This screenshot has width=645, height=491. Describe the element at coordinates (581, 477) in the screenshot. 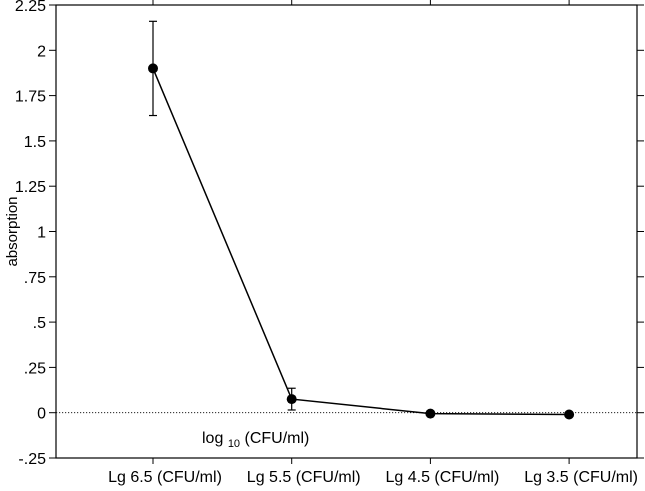

I see `x-tick-label: Lg 3.5 (CFU/ml)` at that location.